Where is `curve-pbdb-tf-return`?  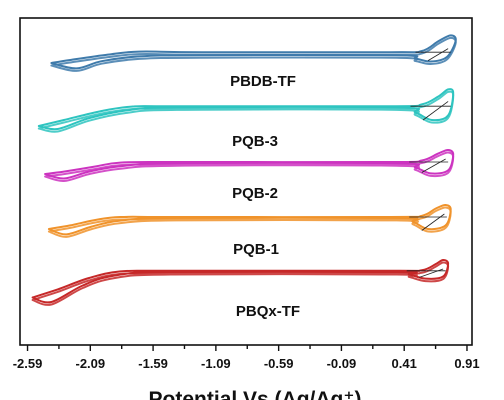 curve-pbdb-tf-return is located at coordinates (253, 54).